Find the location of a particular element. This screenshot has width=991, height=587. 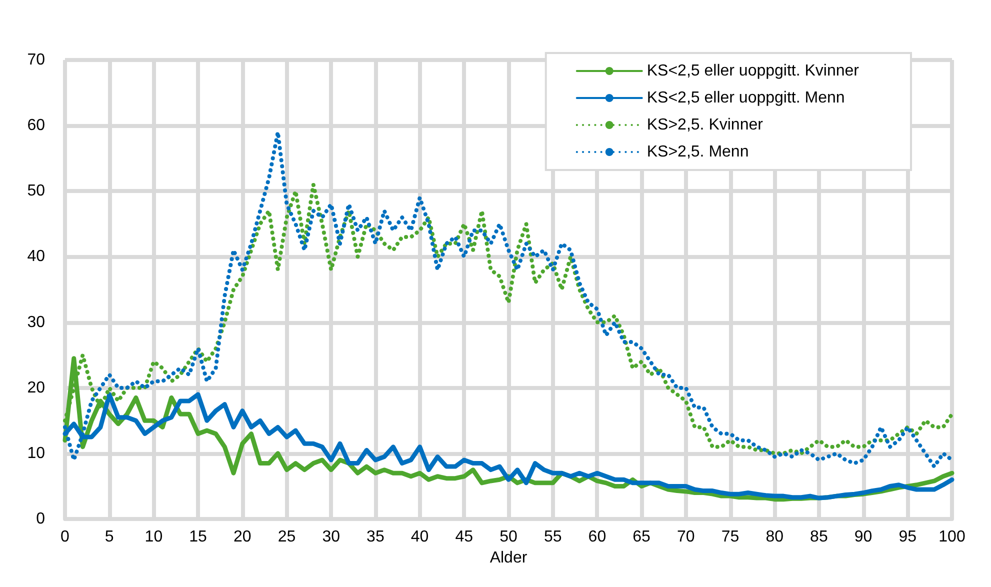

x-tick-label: 0 is located at coordinates (65, 537).